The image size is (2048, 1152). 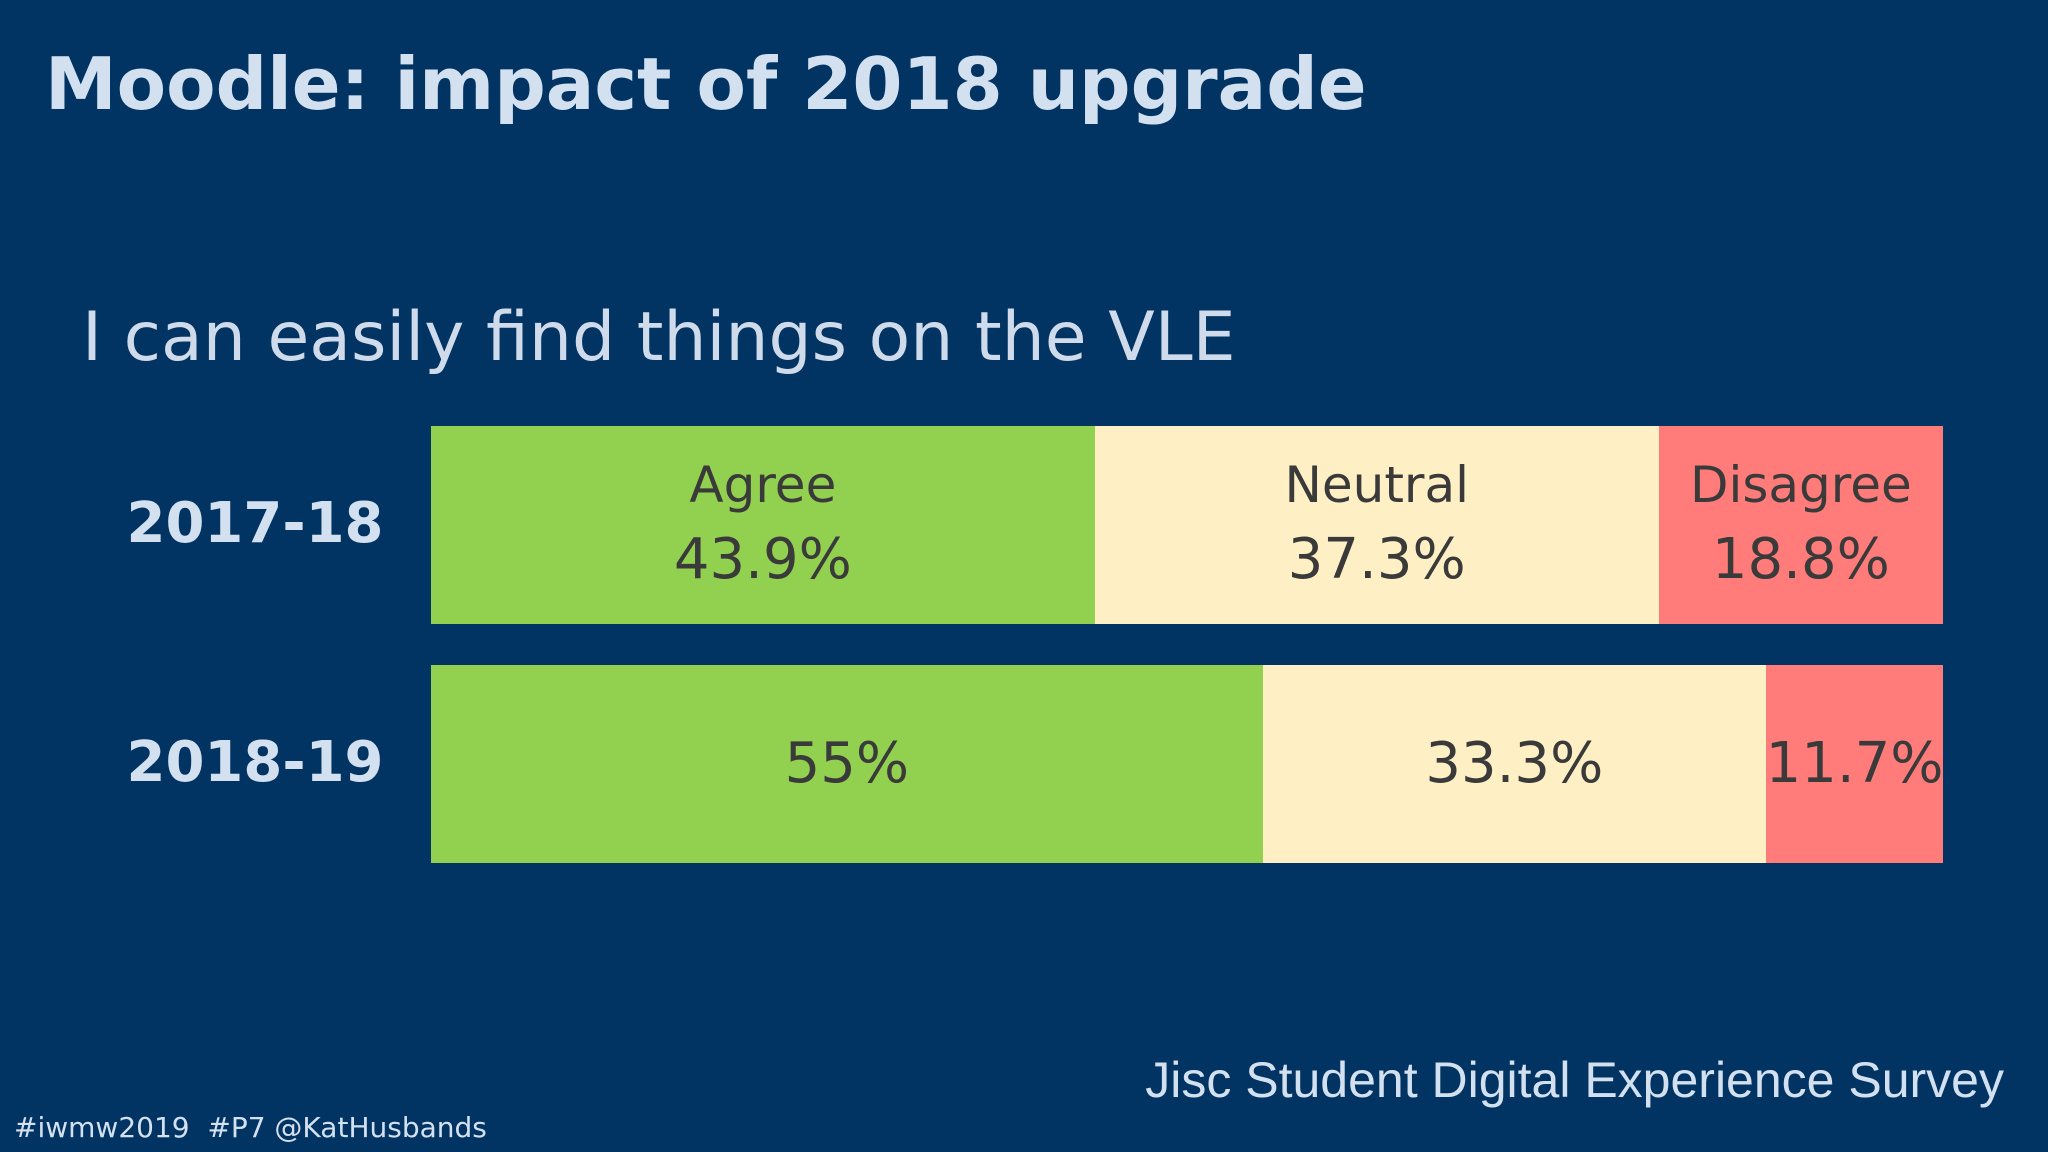 What do you see at coordinates (763, 485) in the screenshot?
I see `series-label-agree: Agree` at bounding box center [763, 485].